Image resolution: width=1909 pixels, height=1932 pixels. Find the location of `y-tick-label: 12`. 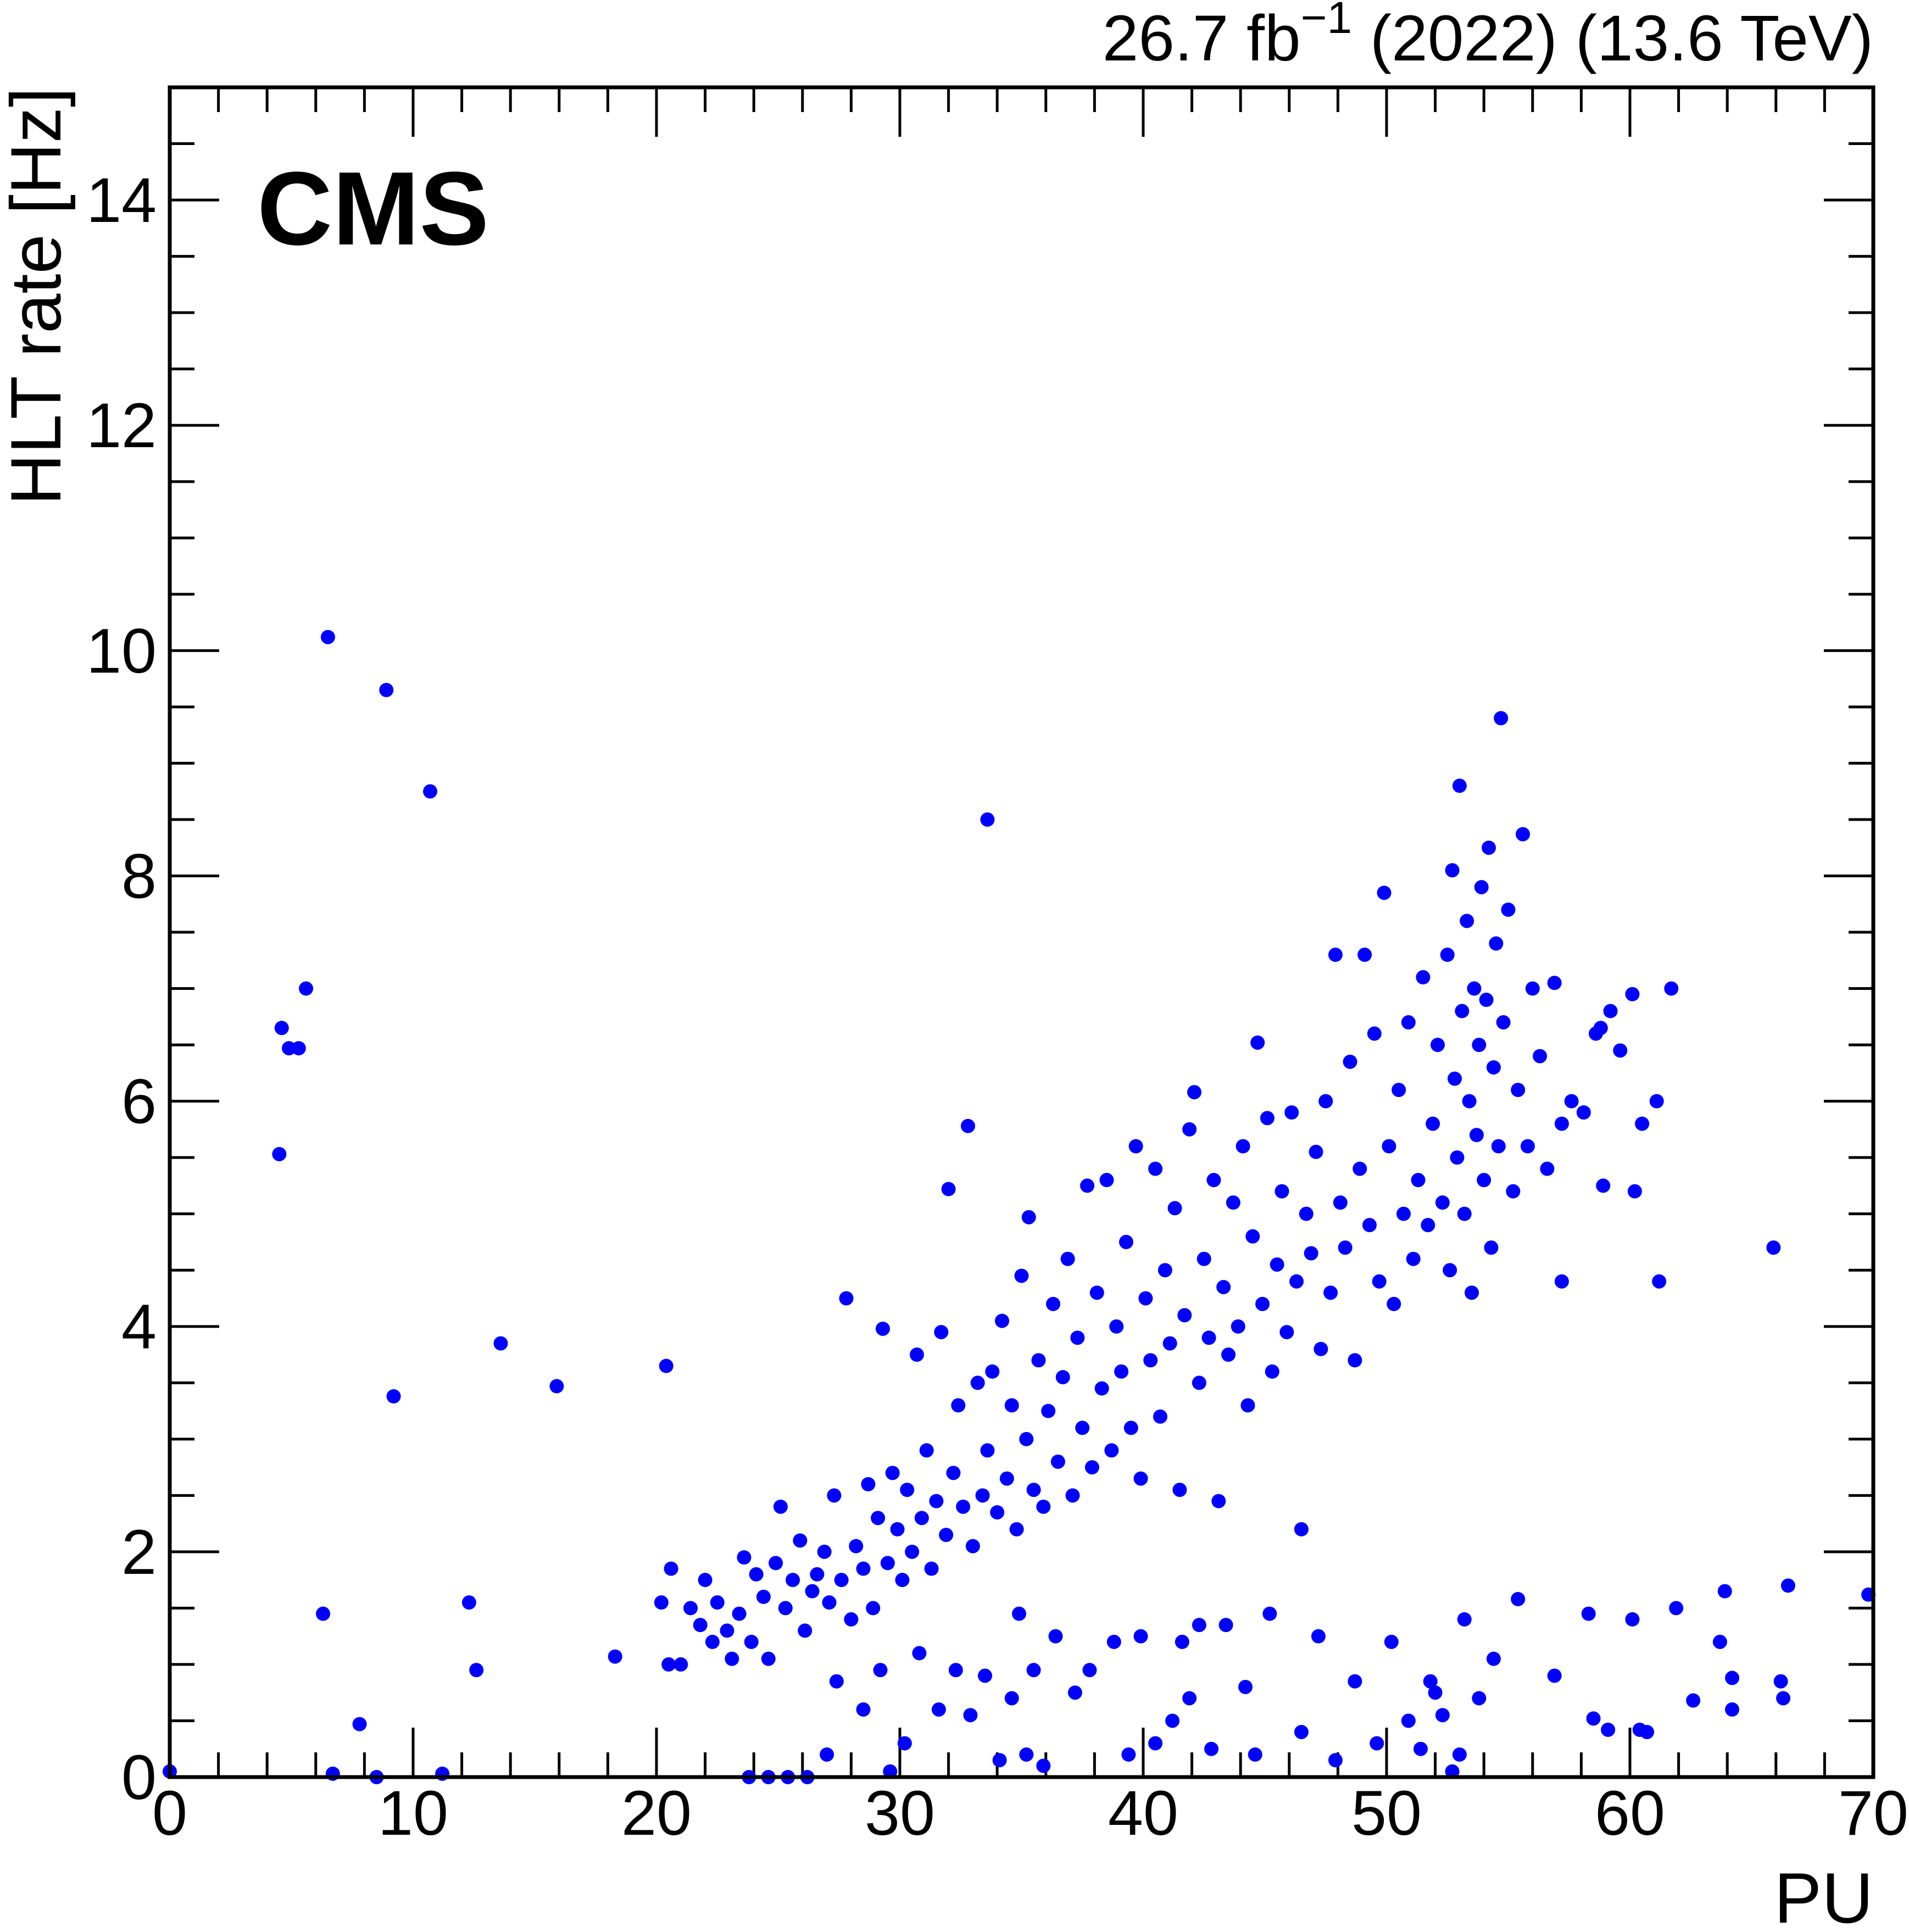

y-tick-label: 12 is located at coordinates (121, 426).